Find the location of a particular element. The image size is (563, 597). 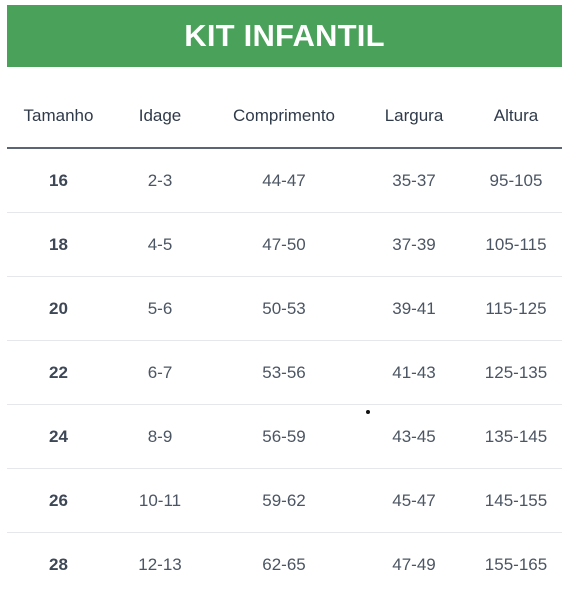

cell-tamanho: 20 is located at coordinates (58, 308).